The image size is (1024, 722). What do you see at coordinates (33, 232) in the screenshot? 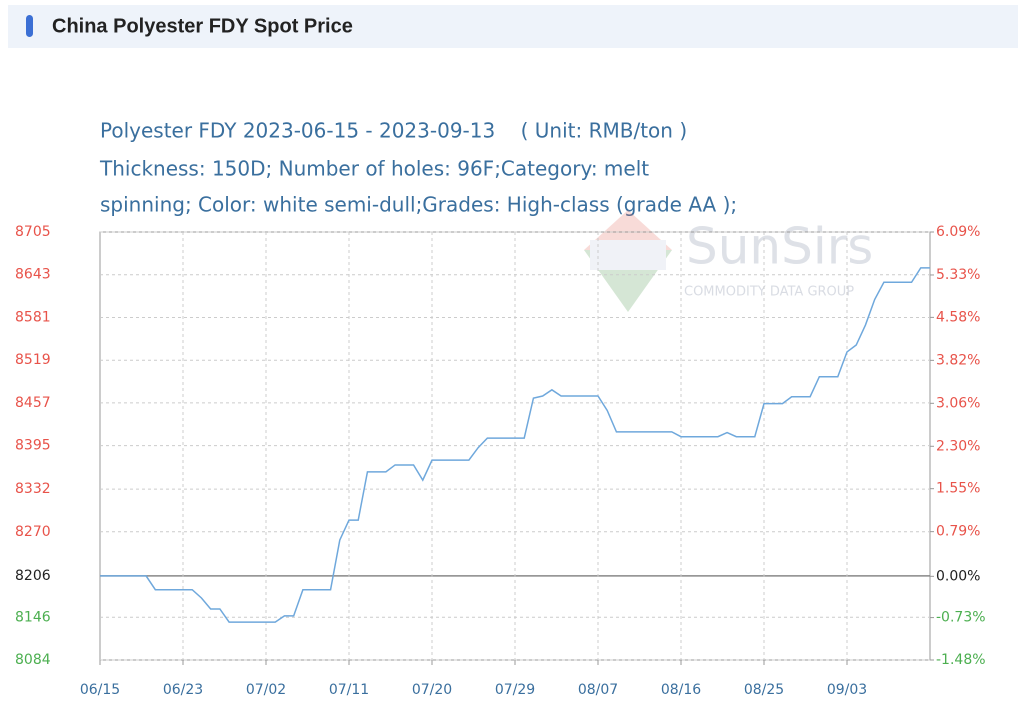
I see `y-tick-label: 8705` at bounding box center [33, 232].